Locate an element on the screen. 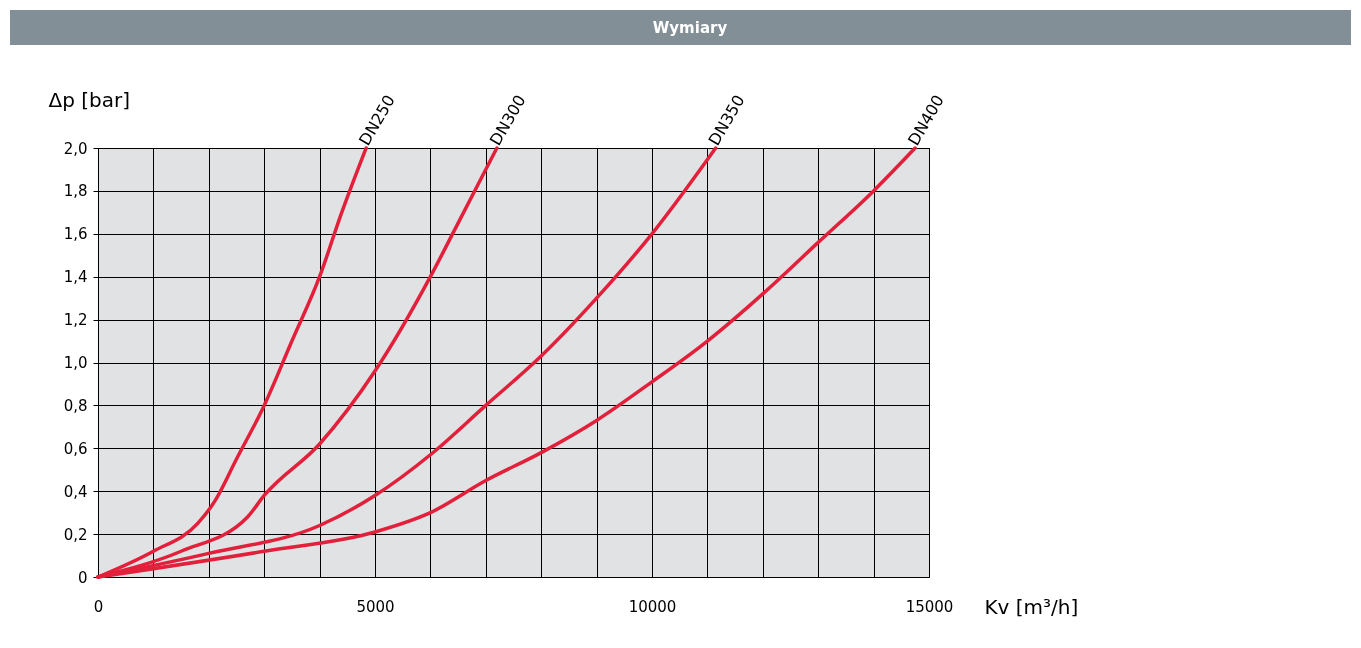 Image resolution: width=1361 pixels, height=648 pixels. x-tick-label: 15000 is located at coordinates (929, 606).